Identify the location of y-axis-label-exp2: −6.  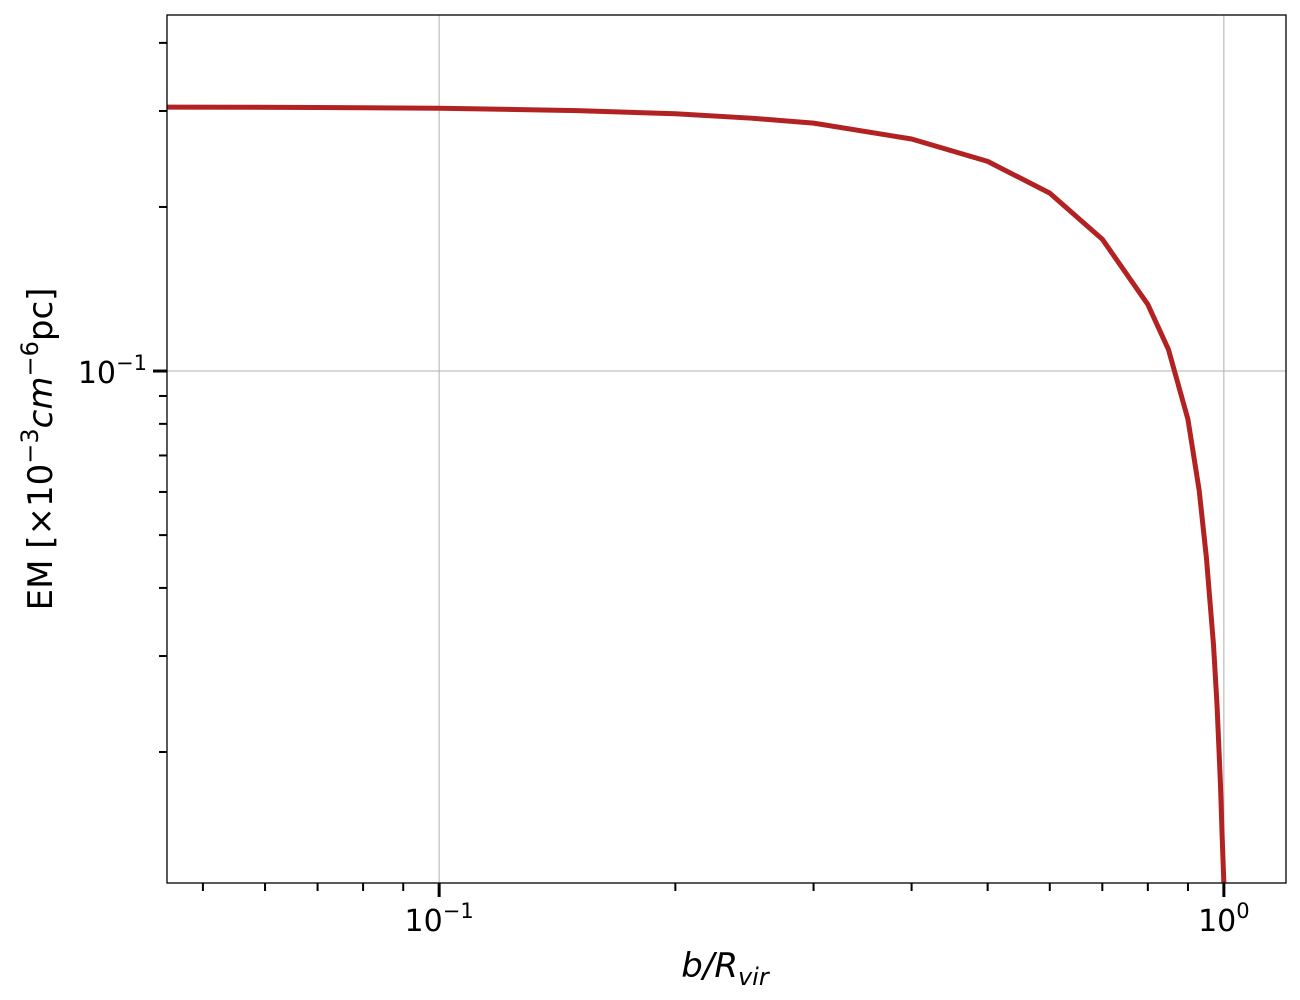
(30, 358).